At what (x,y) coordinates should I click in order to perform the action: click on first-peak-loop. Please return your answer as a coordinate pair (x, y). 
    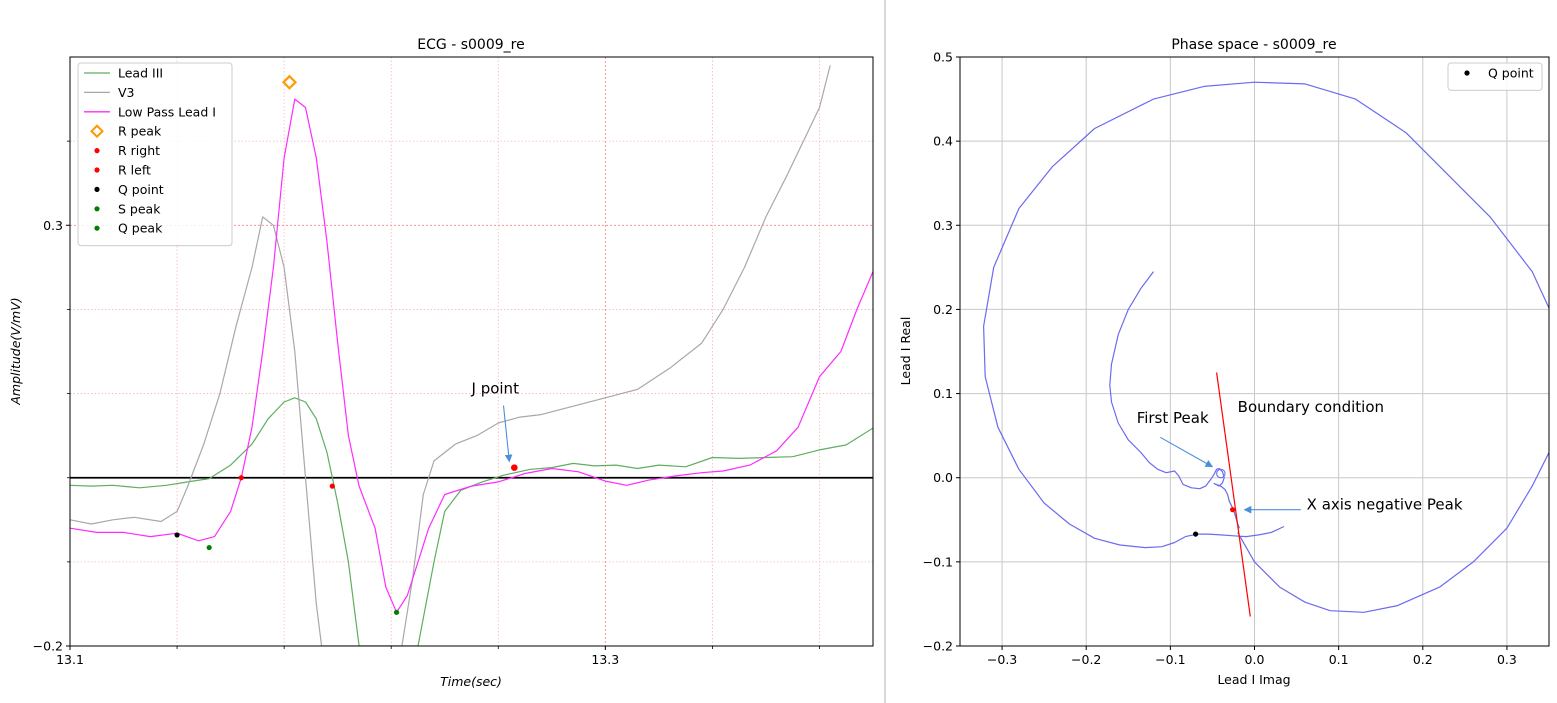
    Looking at the image, I should click on (1221, 473).